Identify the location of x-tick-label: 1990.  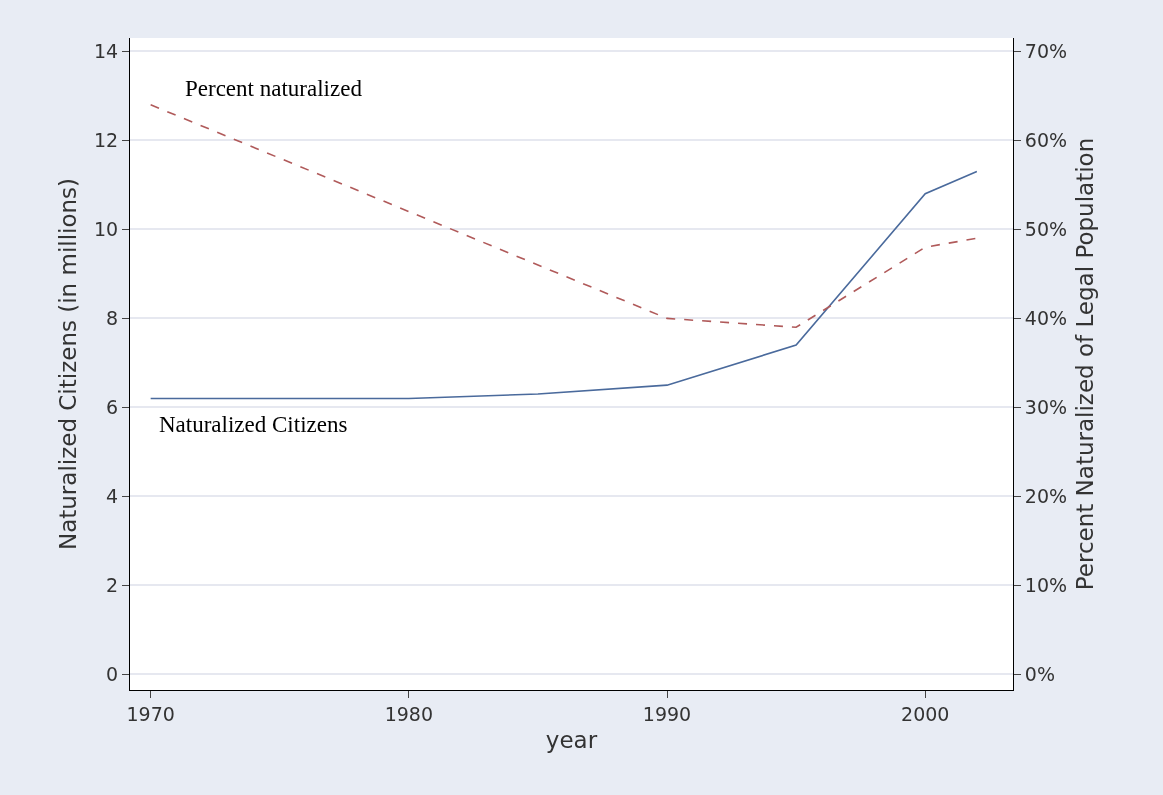
(667, 713).